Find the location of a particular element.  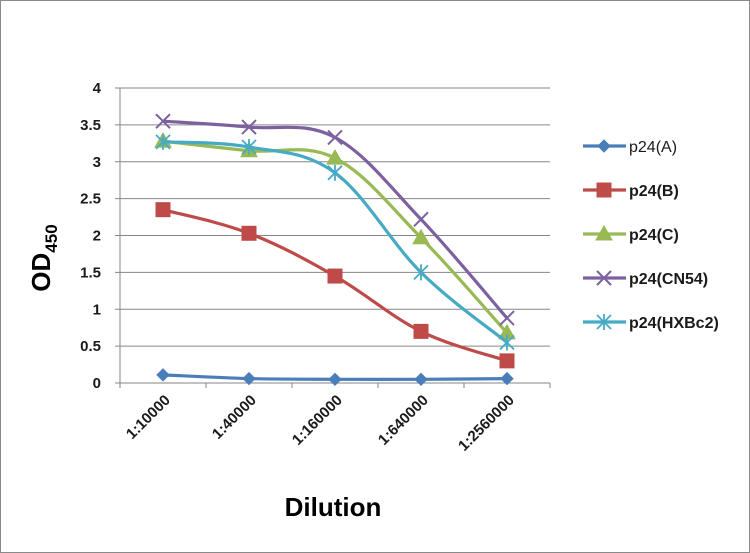

y-axis-title: OD450 is located at coordinates (43, 257).